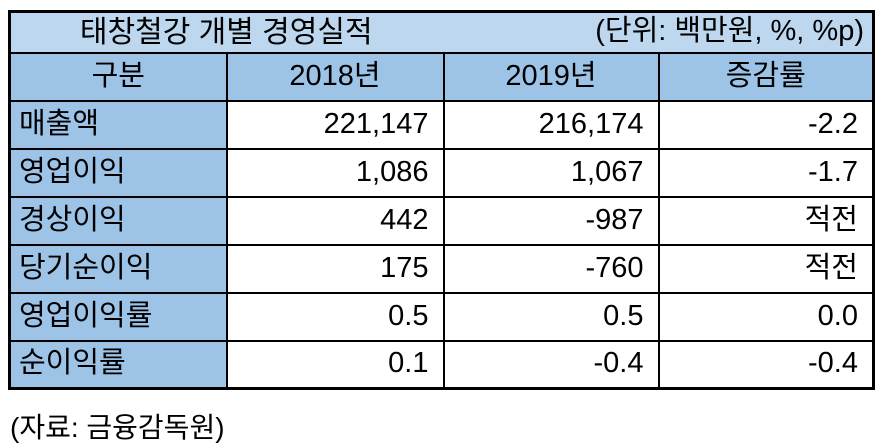  What do you see at coordinates (118, 220) in the screenshot?
I see `row-label: 경상이익` at bounding box center [118, 220].